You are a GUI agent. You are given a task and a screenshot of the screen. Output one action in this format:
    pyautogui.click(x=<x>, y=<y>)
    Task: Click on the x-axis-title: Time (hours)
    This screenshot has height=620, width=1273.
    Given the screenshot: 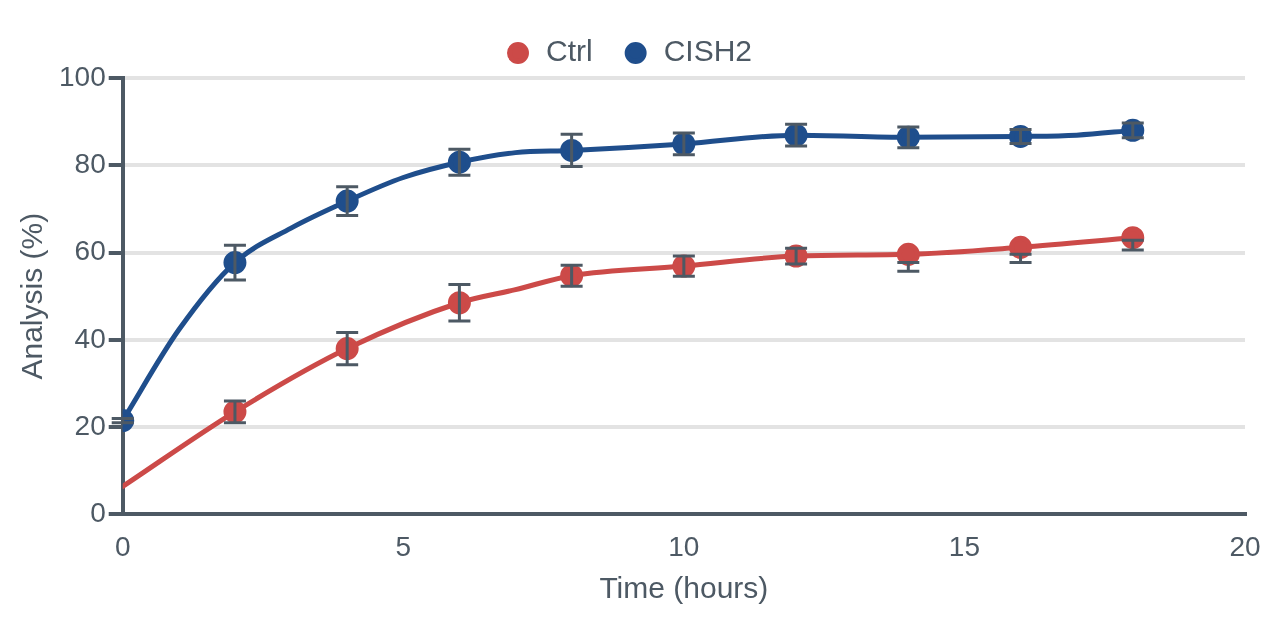 What is the action you would take?
    pyautogui.click(x=684, y=588)
    